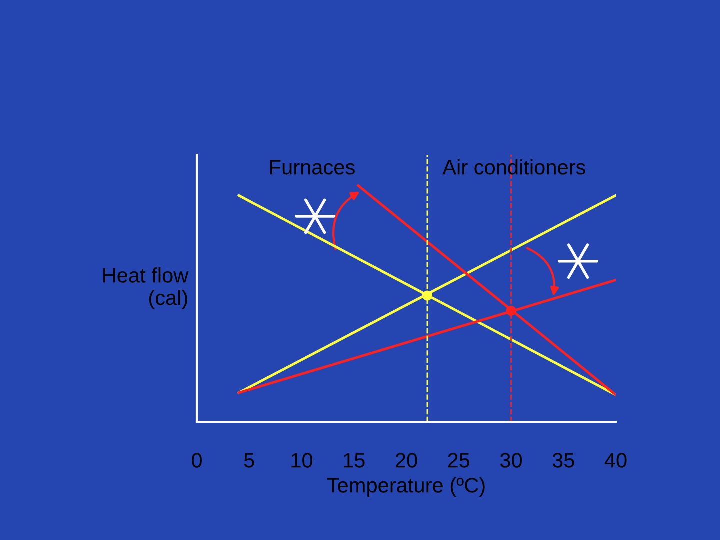 The image size is (720, 540). I want to click on text: Furnaces, so click(312, 167).